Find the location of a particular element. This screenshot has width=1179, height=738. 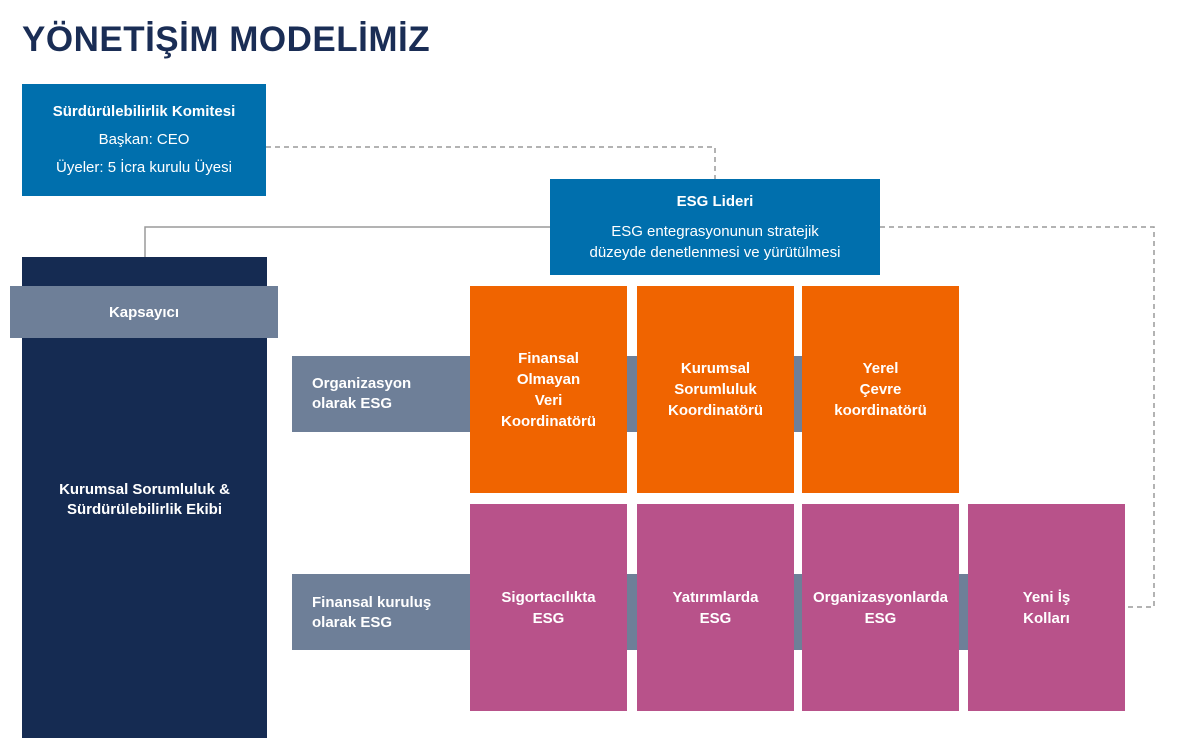

esg-in-organizations-box: Organizasyonlarda ESG is located at coordinates (880, 607).